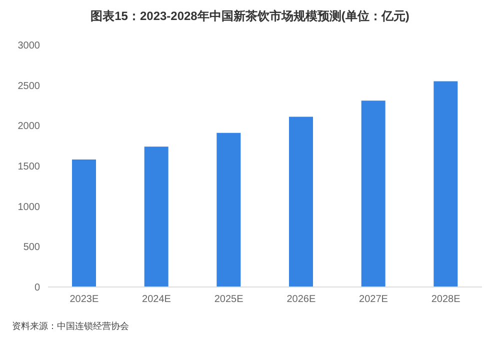 Image resolution: width=500 pixels, height=362 pixels. What do you see at coordinates (29, 86) in the screenshot?
I see `y-tick-label: 2500` at bounding box center [29, 86].